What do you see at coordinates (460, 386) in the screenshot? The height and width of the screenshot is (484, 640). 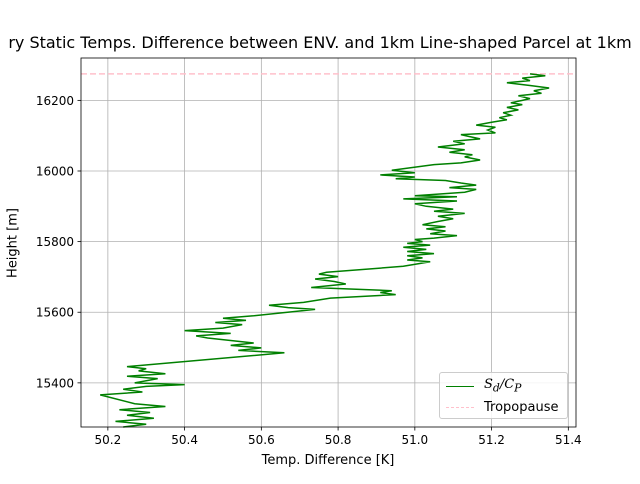 I see `legend-swatch-series` at bounding box center [460, 386].